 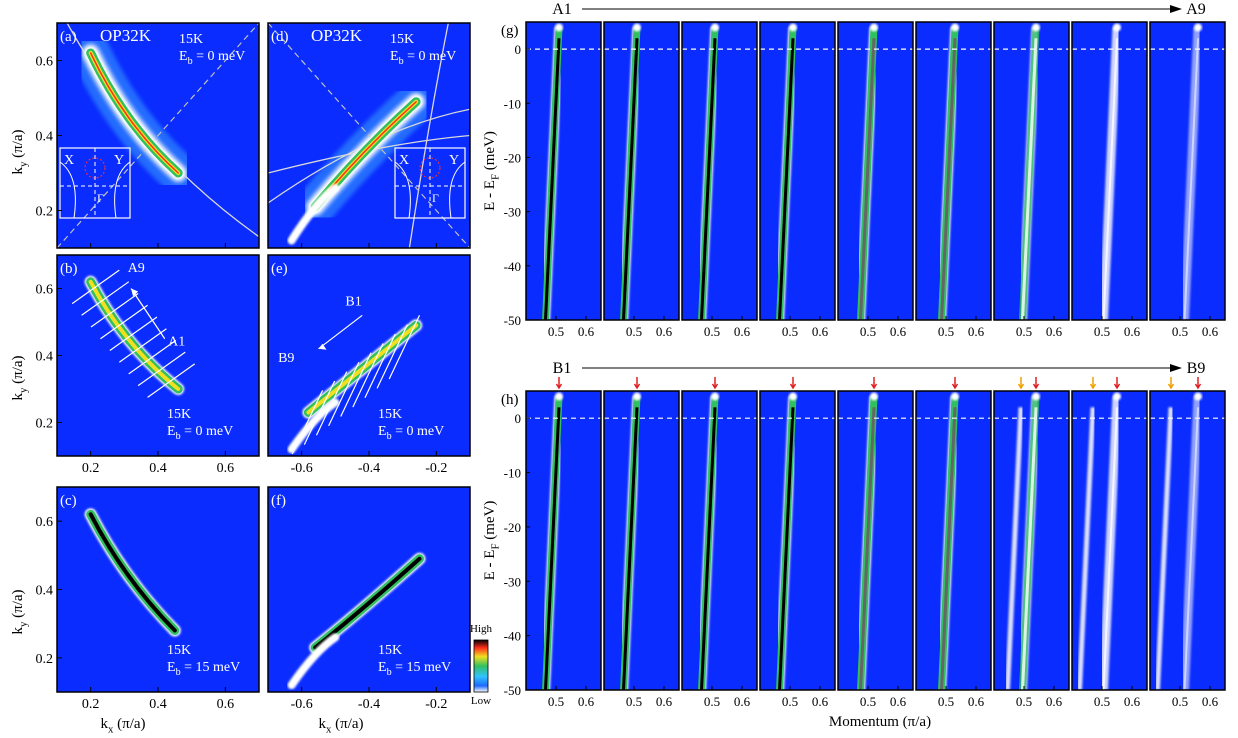 I want to click on binding-energy-label: Eb = 15 meV, so click(x=203, y=669).